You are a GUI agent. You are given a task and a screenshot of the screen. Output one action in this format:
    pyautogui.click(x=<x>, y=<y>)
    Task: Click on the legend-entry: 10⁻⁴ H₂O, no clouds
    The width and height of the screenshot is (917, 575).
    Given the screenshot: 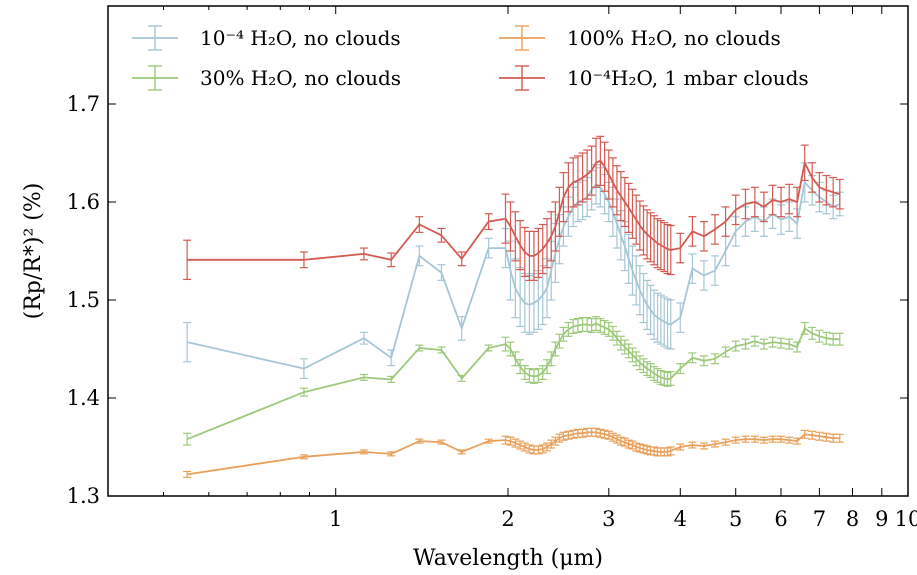 What is the action you would take?
    pyautogui.click(x=266, y=38)
    